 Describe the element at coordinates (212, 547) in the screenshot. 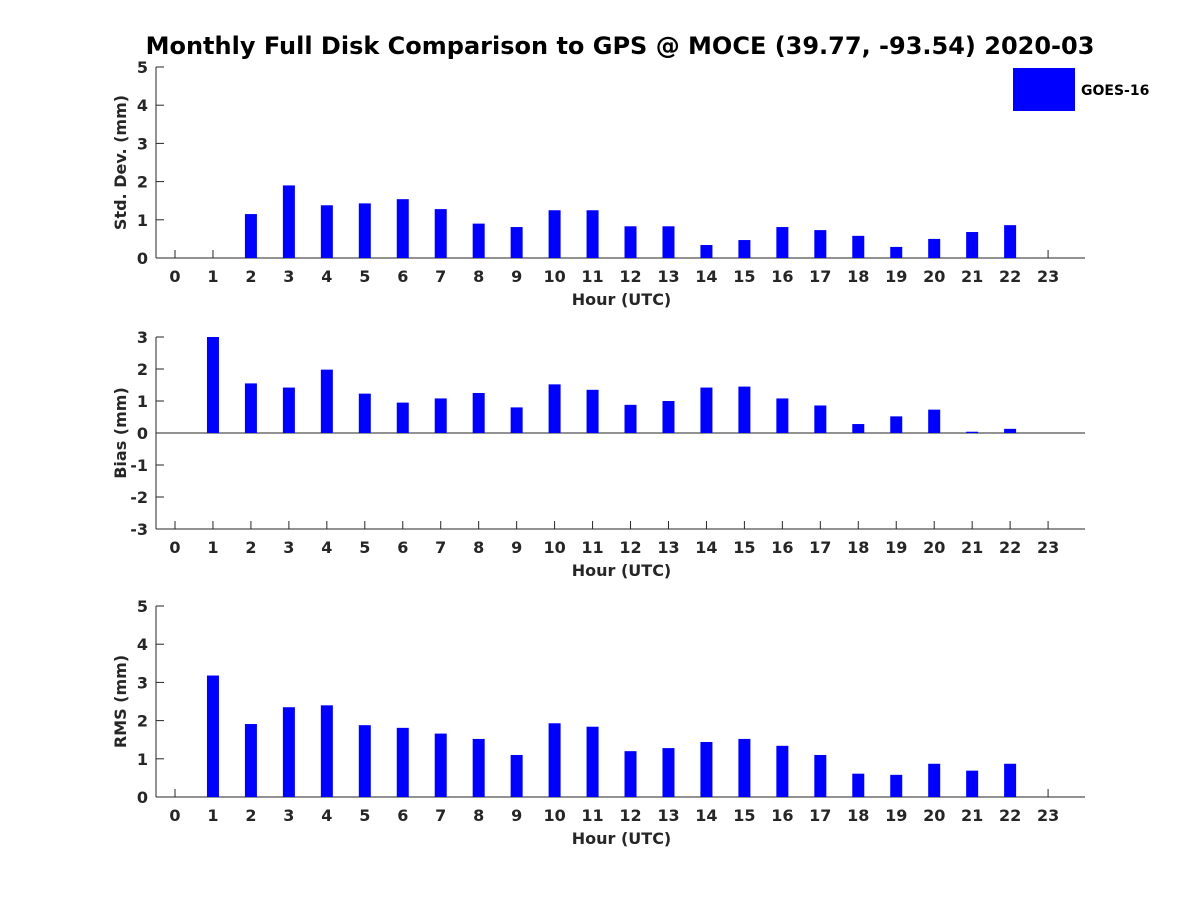

I see `x-tick-label: 1` at that location.